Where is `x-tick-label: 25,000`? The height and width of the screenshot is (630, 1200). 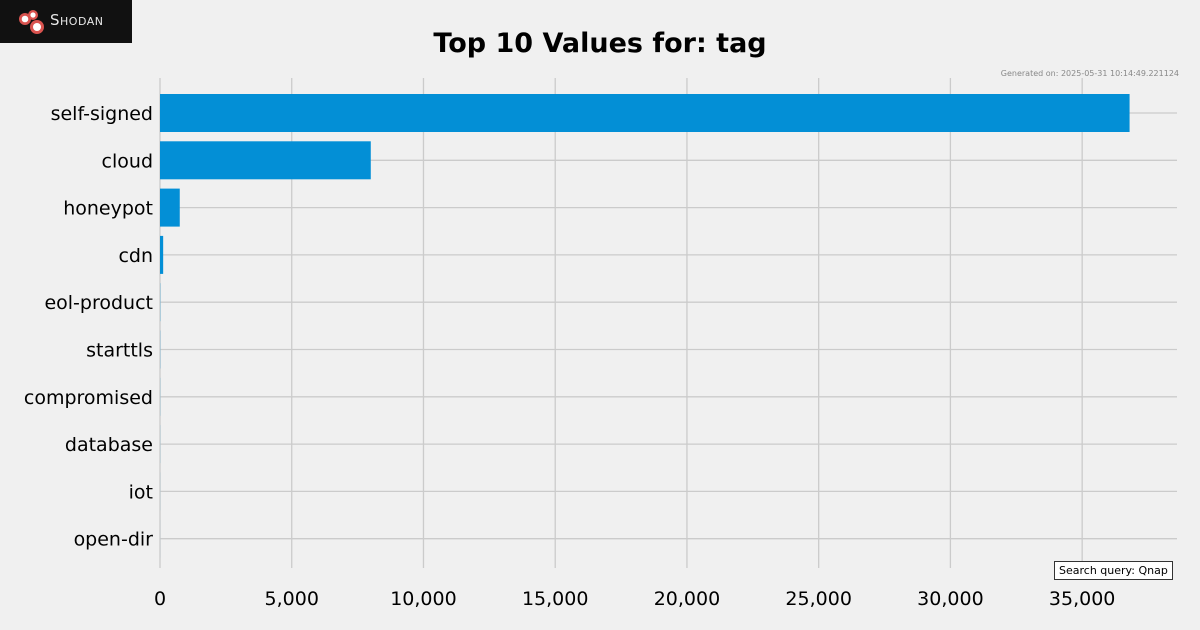 x-tick-label: 25,000 is located at coordinates (818, 599).